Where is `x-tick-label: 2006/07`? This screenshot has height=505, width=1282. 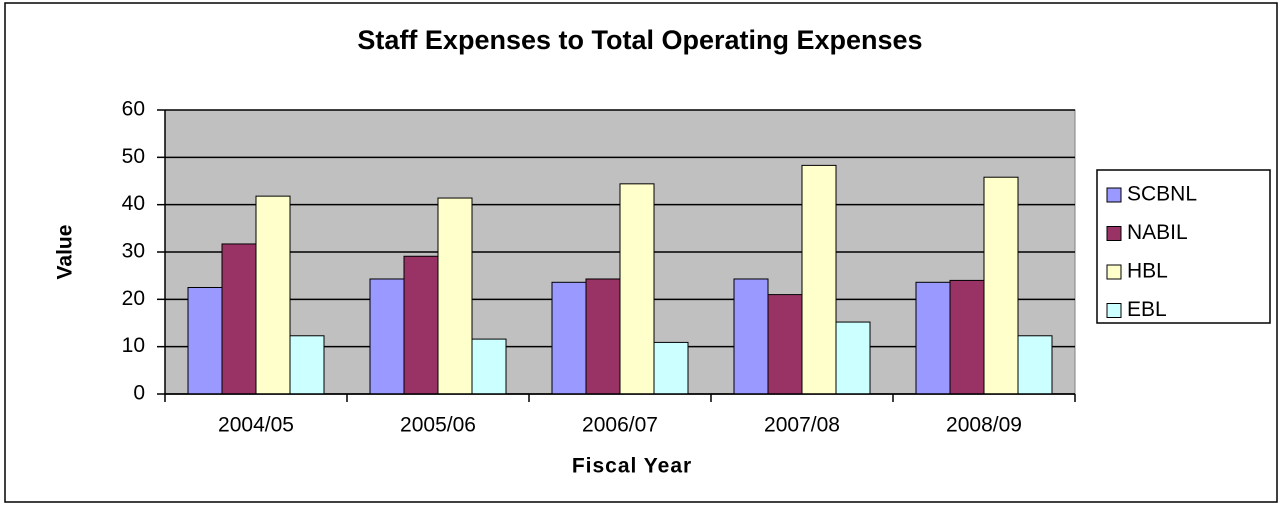 x-tick-label: 2006/07 is located at coordinates (620, 425).